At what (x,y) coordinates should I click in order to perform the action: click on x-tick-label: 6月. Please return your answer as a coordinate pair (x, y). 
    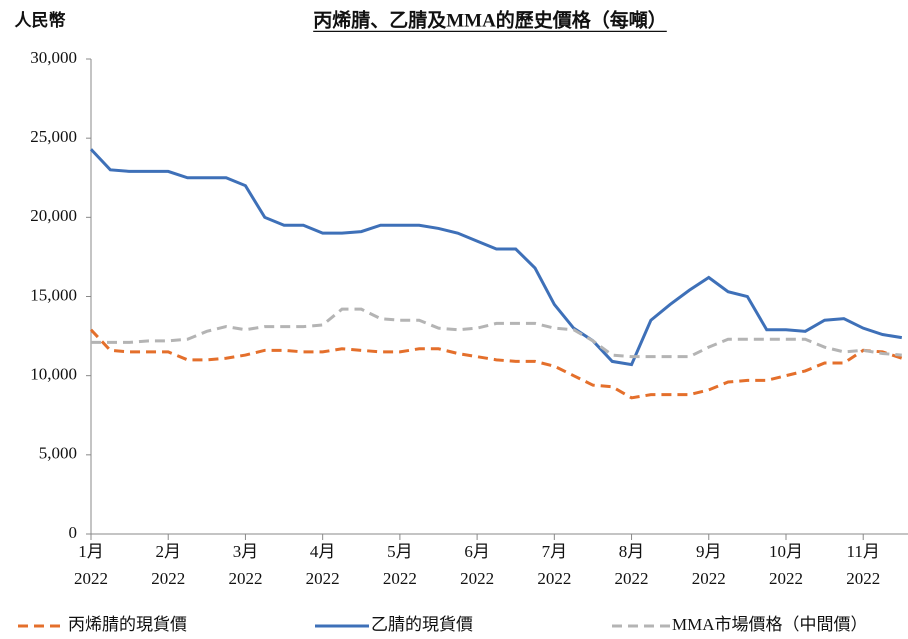
    Looking at the image, I should click on (477, 551).